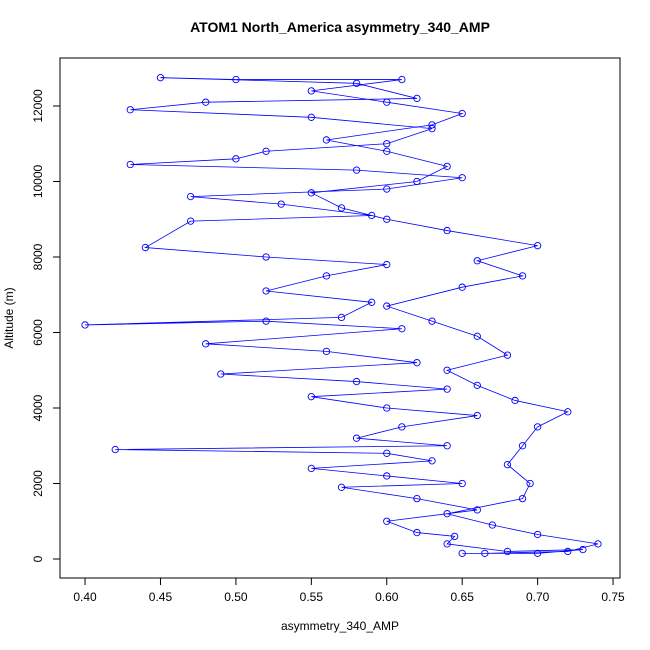  Describe the element at coordinates (387, 597) in the screenshot. I see `x-tick-label: 0.60` at that location.